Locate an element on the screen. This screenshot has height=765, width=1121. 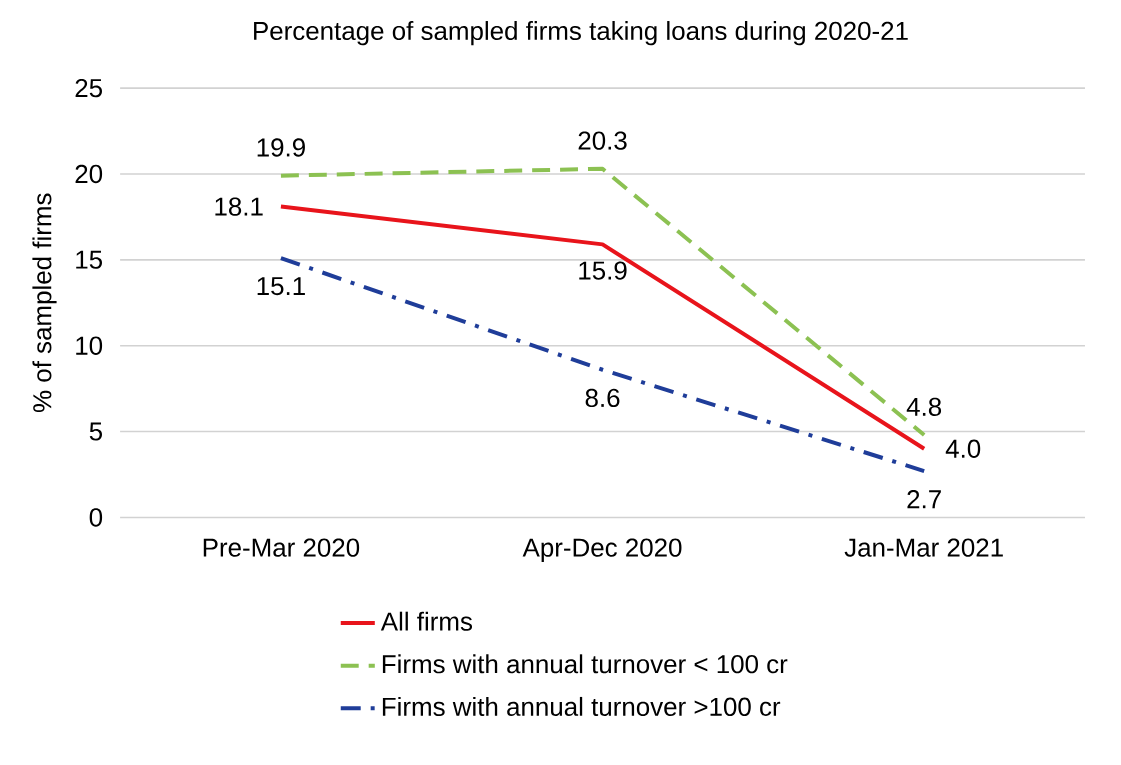
x-tick-label: Jan-Mar 2021 is located at coordinates (923, 547).